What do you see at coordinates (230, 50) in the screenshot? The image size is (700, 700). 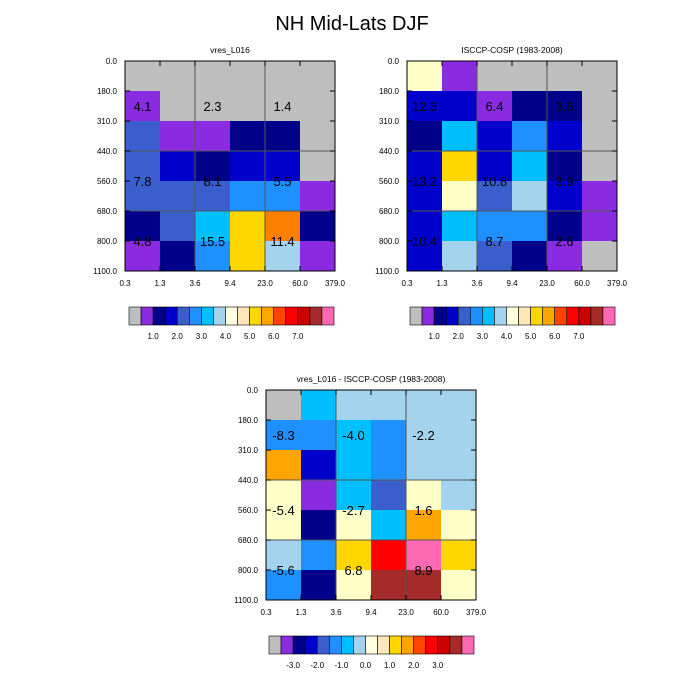 I see `panel-title: vres_L016` at bounding box center [230, 50].